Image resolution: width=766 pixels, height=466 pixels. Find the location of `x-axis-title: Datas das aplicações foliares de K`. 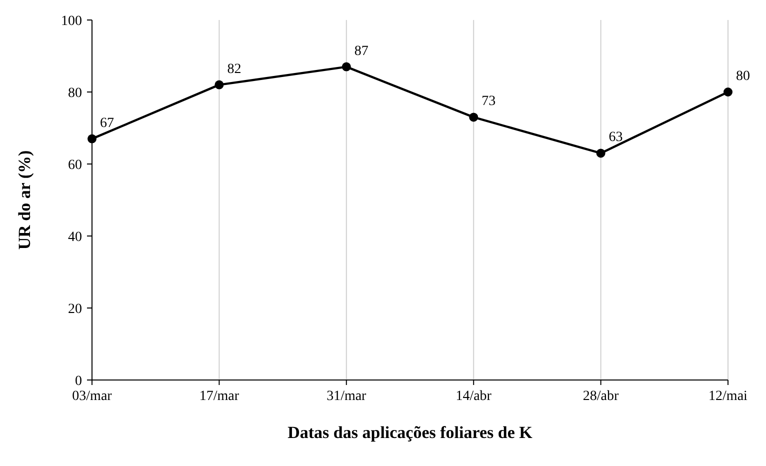

x-axis-title: Datas das aplicações foliares de K is located at coordinates (411, 432).